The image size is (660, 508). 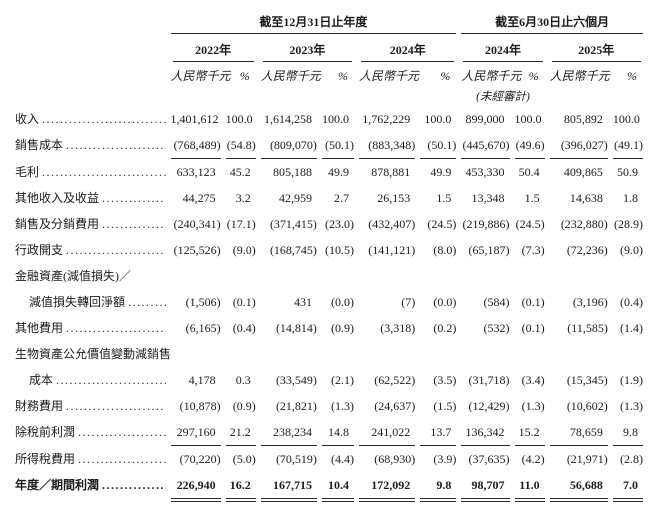 I want to click on amount-cell: (768,489), so click(x=195, y=145).